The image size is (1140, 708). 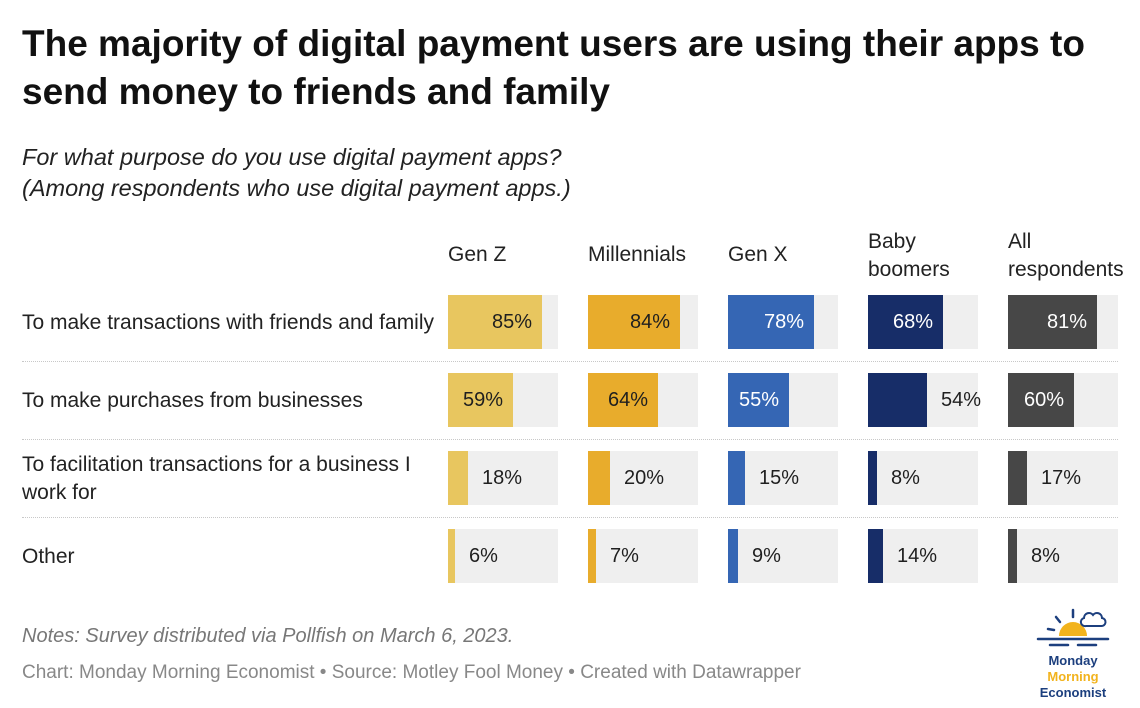 What do you see at coordinates (192, 400) in the screenshot?
I see `row-label: To make purchases from businesses` at bounding box center [192, 400].